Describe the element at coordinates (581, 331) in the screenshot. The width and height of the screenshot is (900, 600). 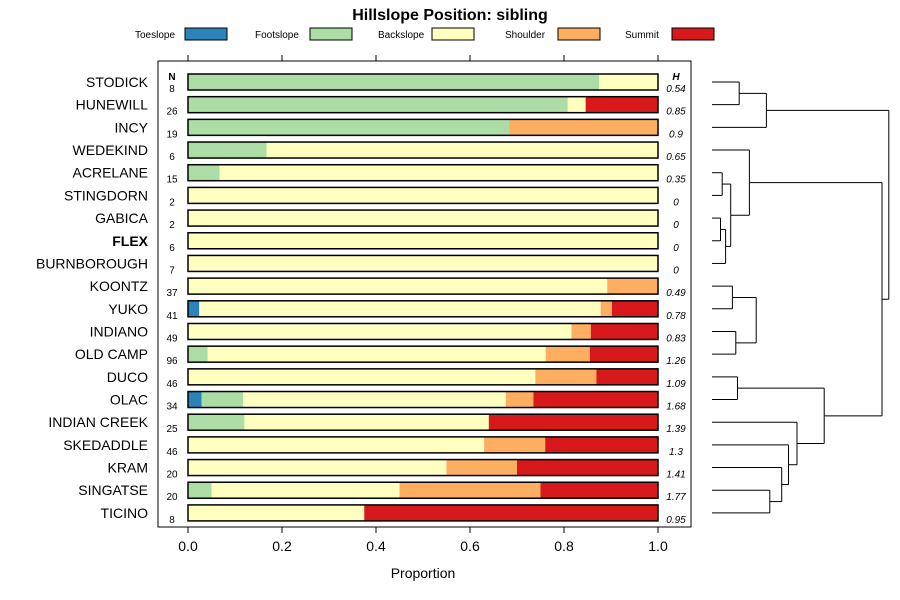
I see `bar-segment-indiano-shoulder` at that location.